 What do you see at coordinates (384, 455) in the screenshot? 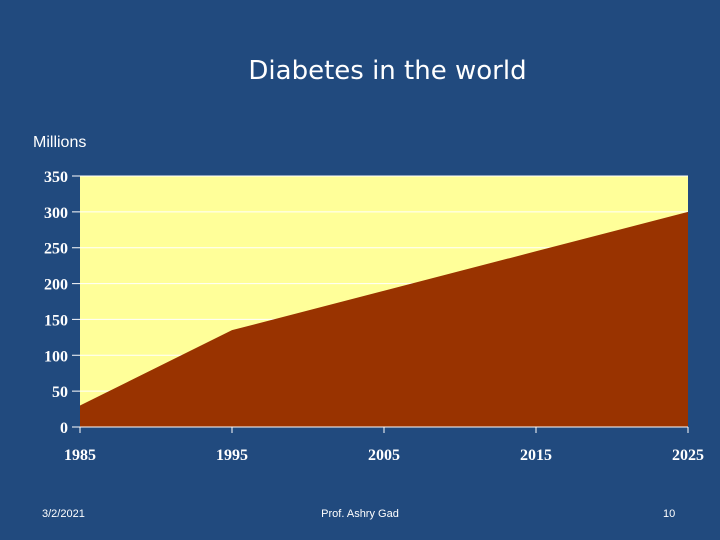
I see `x-tick-label-2005: 2005` at bounding box center [384, 455].